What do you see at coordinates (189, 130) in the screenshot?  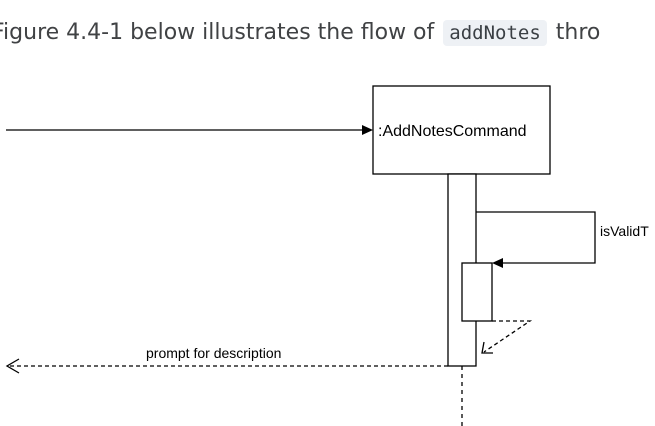 I see `incoming-call-arrow` at bounding box center [189, 130].